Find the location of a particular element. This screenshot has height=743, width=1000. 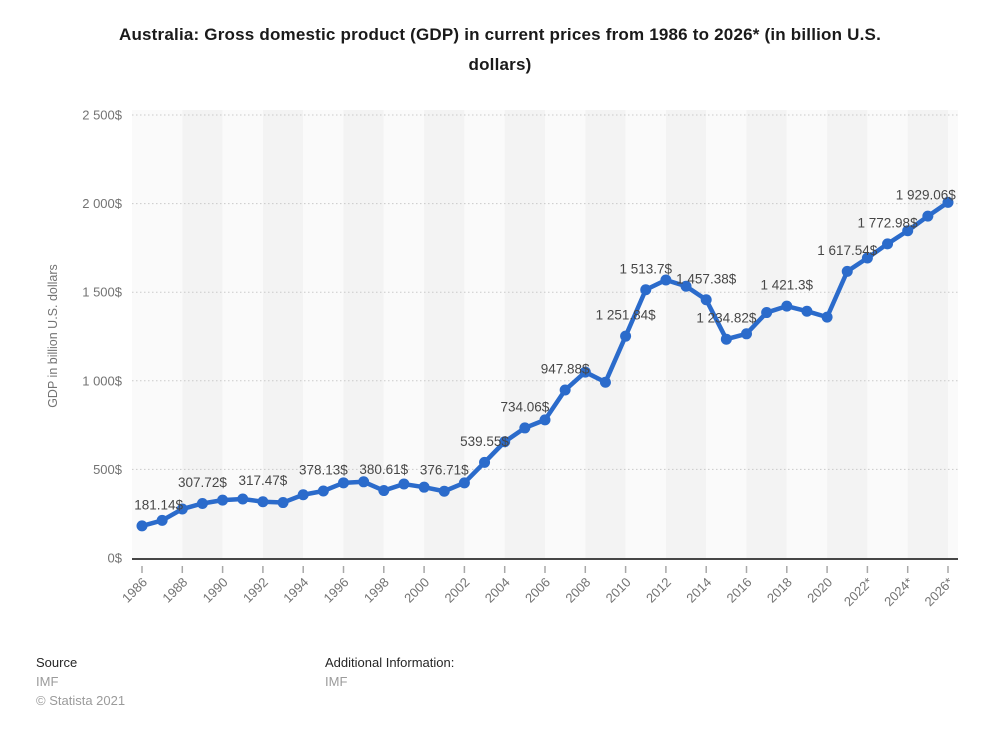

data-point-1990 is located at coordinates (223, 500).